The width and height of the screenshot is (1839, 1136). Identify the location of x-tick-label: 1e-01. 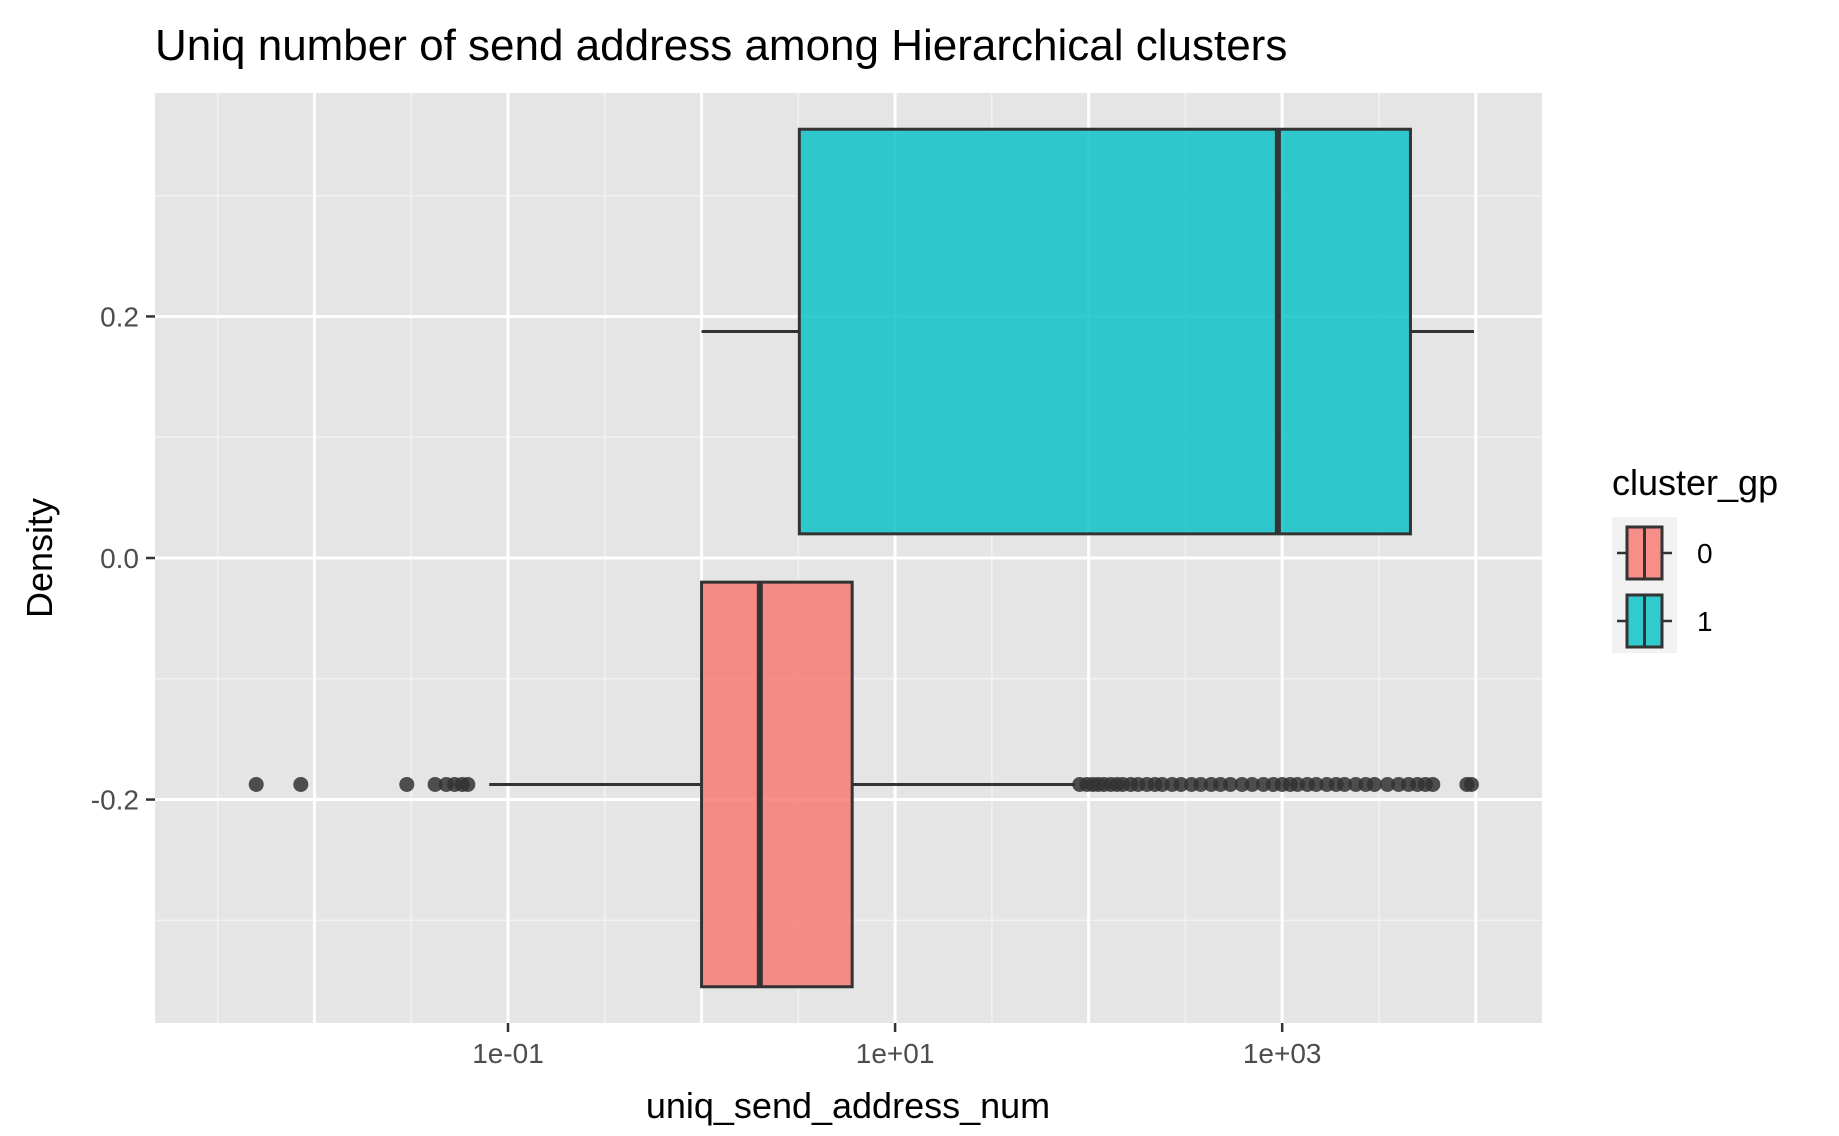
(508, 1053).